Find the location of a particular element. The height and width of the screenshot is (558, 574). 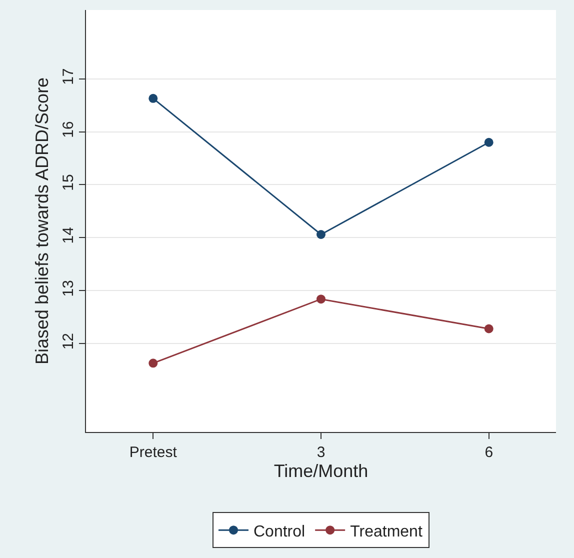

y-tick-label: 14 is located at coordinates (68, 235).